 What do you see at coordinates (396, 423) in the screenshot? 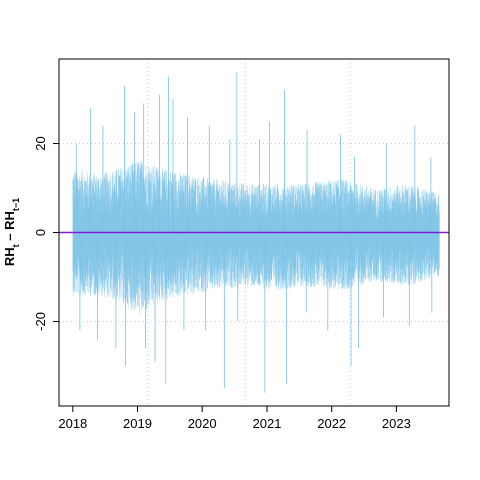
I see `x-tick-label: 2023` at bounding box center [396, 423].